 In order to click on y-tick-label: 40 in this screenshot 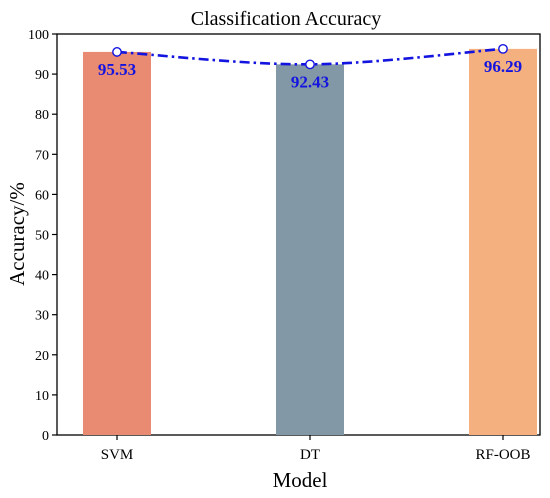, I will do `click(42, 276)`.